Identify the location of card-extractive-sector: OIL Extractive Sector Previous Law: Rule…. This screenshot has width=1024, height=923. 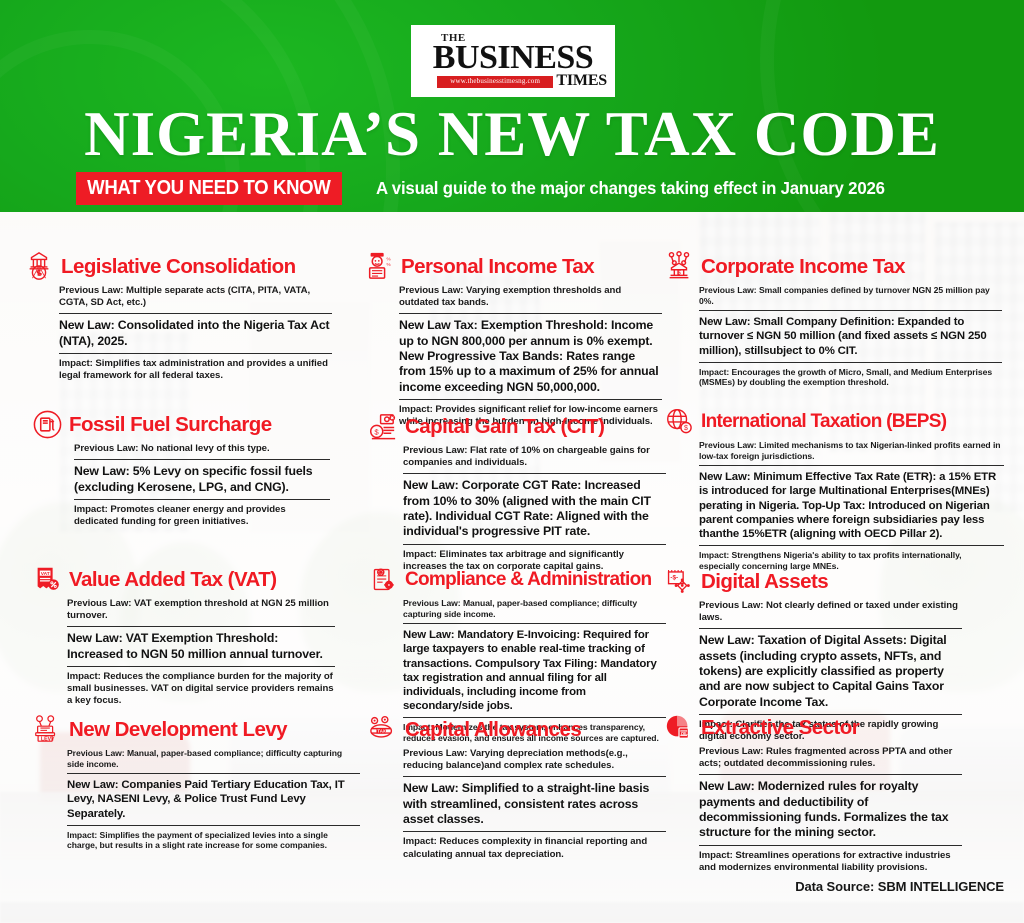
(812, 792).